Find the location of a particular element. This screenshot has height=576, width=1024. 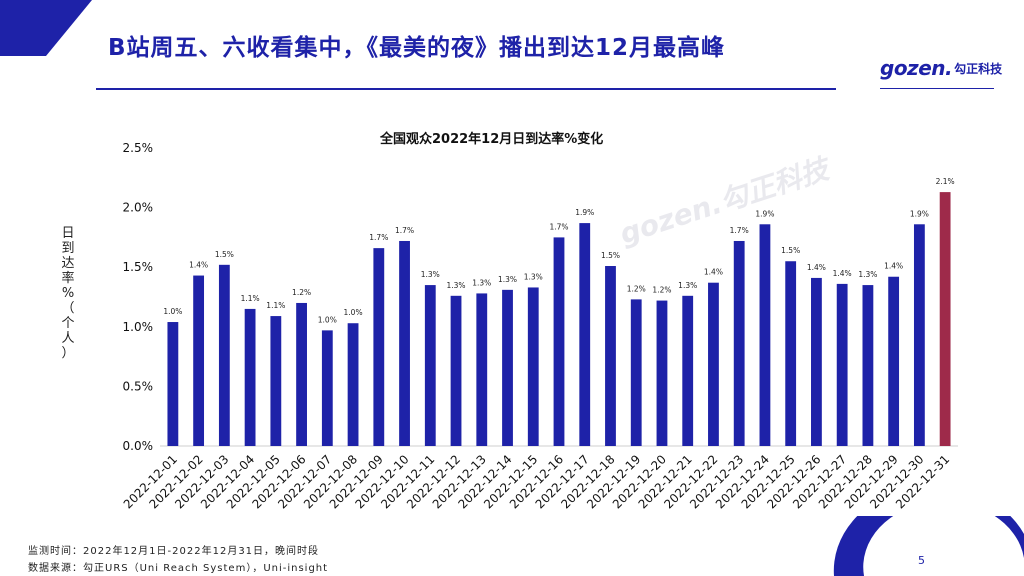

y-tick-label: 0.5% is located at coordinates (138, 386).